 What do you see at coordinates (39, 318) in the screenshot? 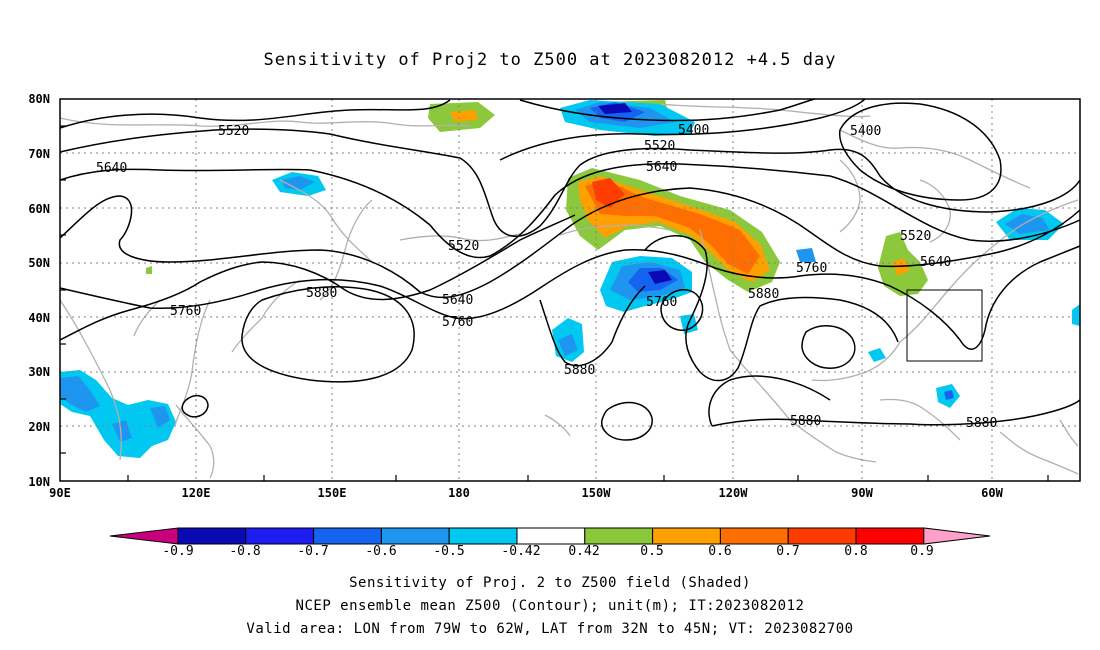
I see `lat-label: 40N` at bounding box center [39, 318].